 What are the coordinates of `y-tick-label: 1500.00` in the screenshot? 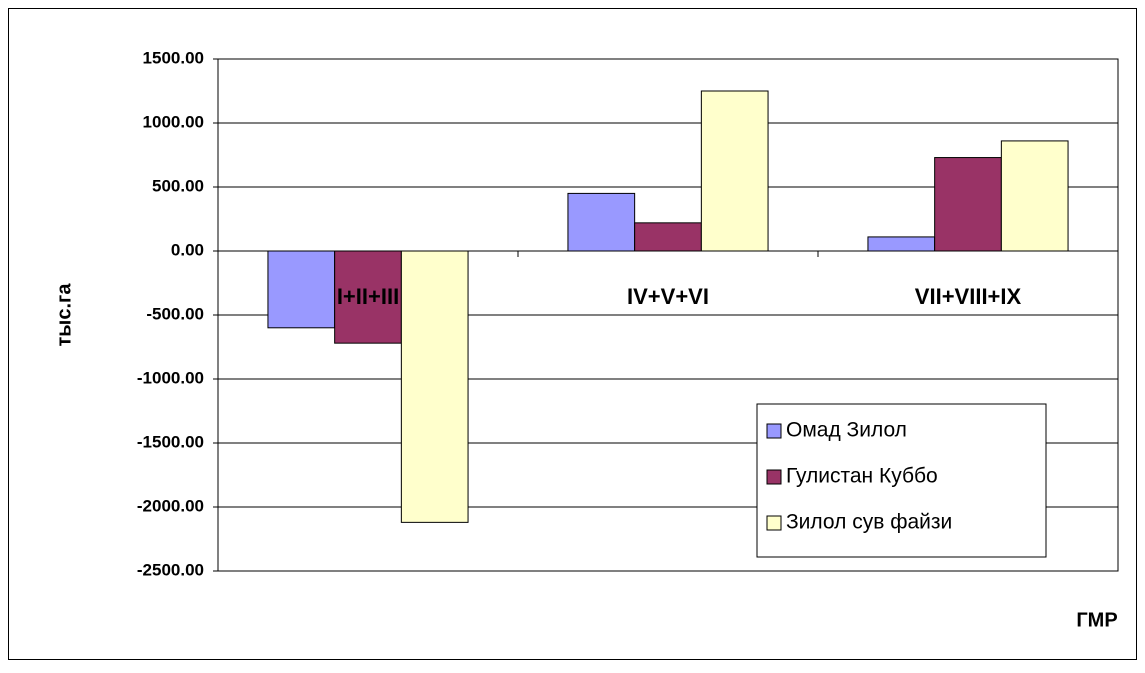 It's located at (173, 57).